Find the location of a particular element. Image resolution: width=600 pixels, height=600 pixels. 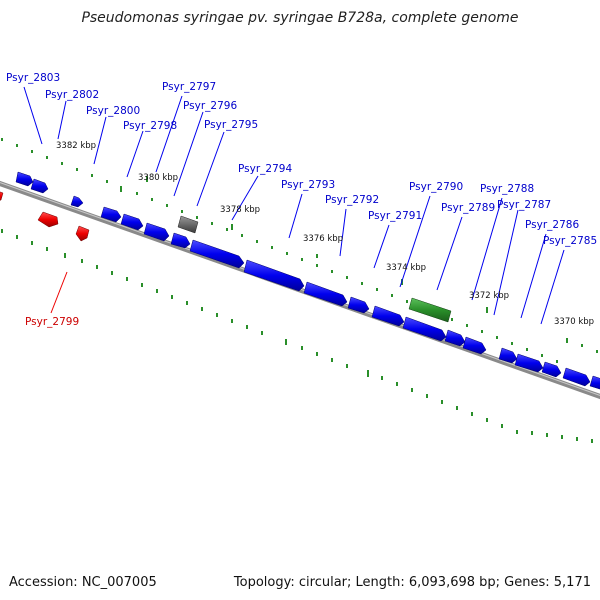

scale-label: 3382 kbp is located at coordinates (76, 146).